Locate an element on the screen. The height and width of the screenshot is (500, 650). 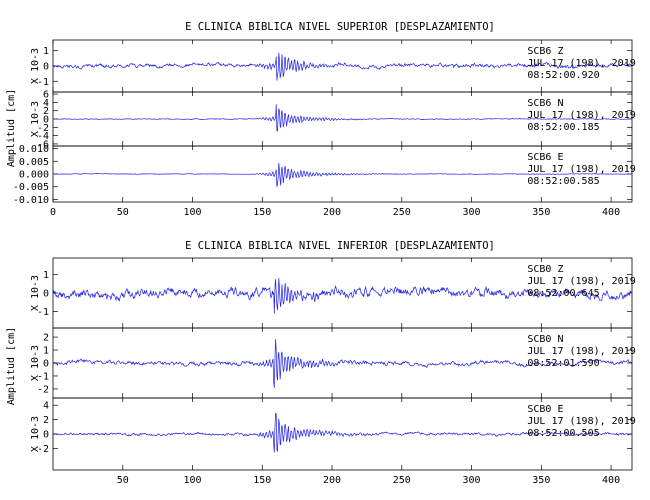
x-axis-labels-0: 0 50 100 150 200 250 300 350 400 is located at coordinates (335, 212).